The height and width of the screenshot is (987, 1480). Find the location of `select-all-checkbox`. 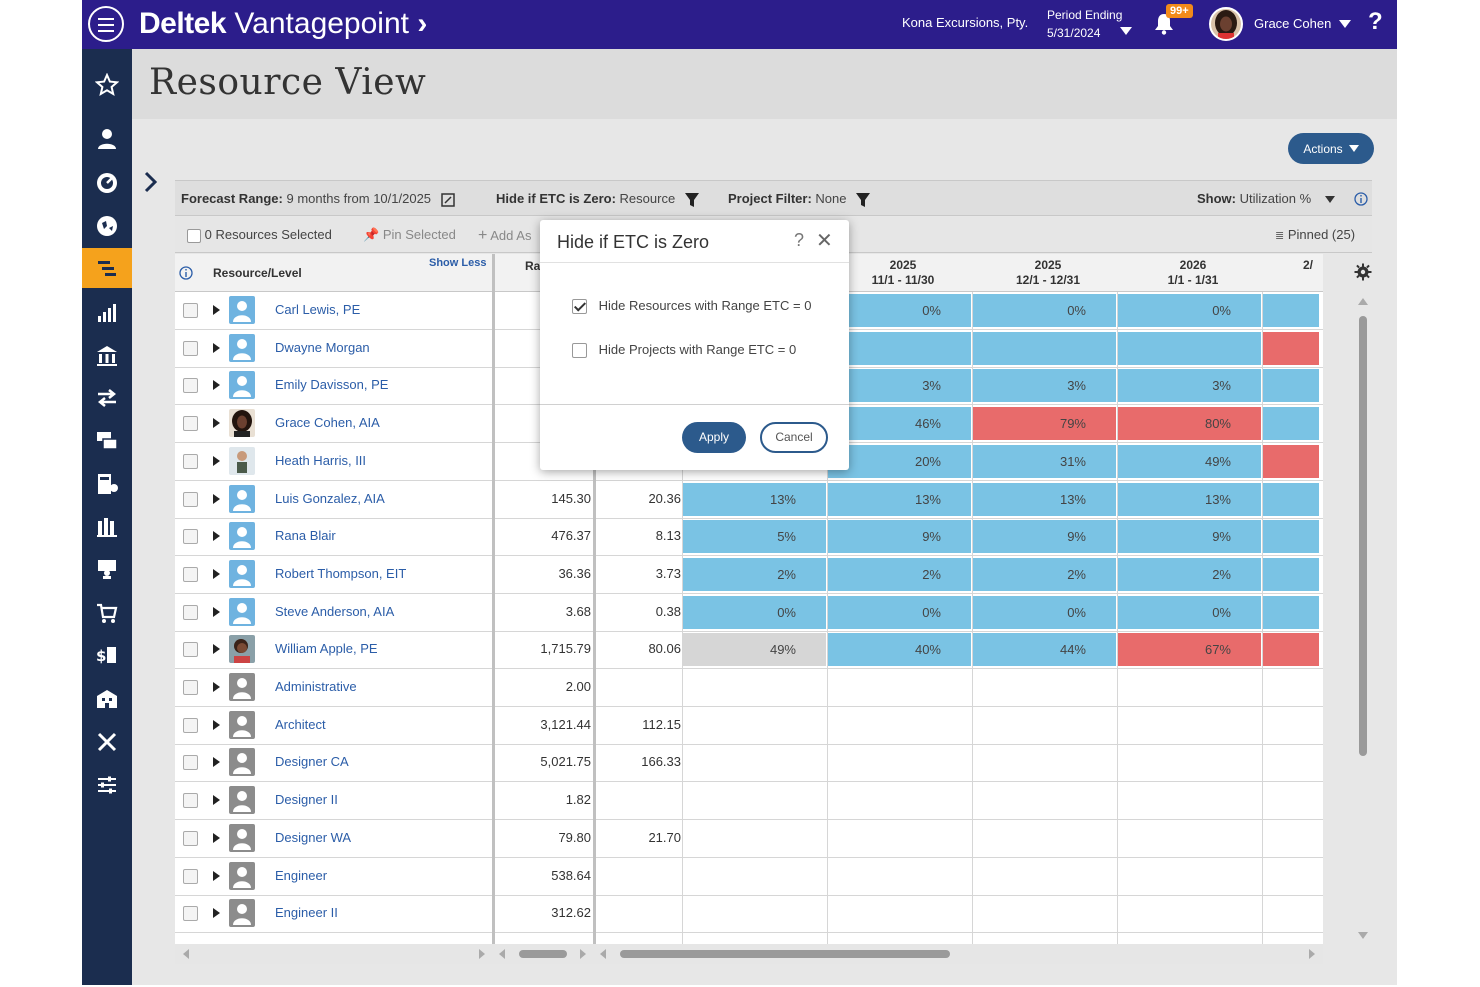

select-all-checkbox is located at coordinates (194, 235).